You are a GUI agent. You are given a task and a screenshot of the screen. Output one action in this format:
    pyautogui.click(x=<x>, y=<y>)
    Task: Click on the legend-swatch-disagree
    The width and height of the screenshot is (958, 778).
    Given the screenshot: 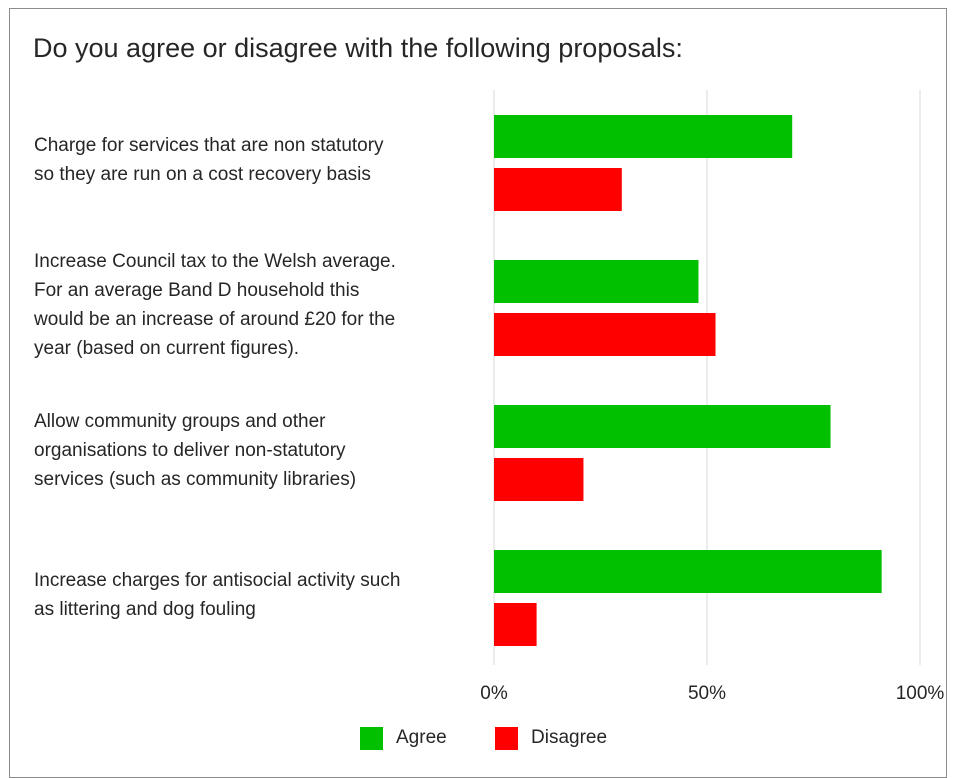 What is the action you would take?
    pyautogui.click(x=506, y=738)
    